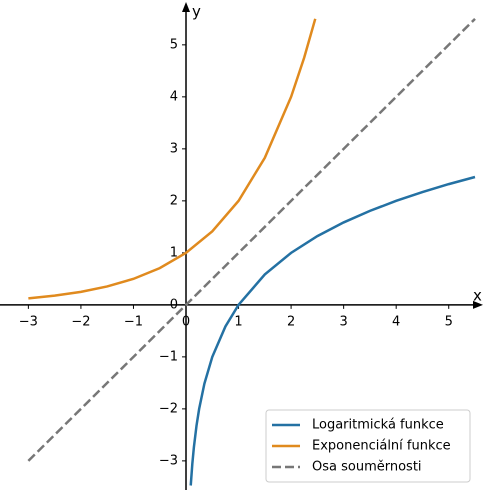 Image resolution: width=488 pixels, height=492 pixels. What do you see at coordinates (186, 321) in the screenshot?
I see `x-tick-label: 0` at bounding box center [186, 321].